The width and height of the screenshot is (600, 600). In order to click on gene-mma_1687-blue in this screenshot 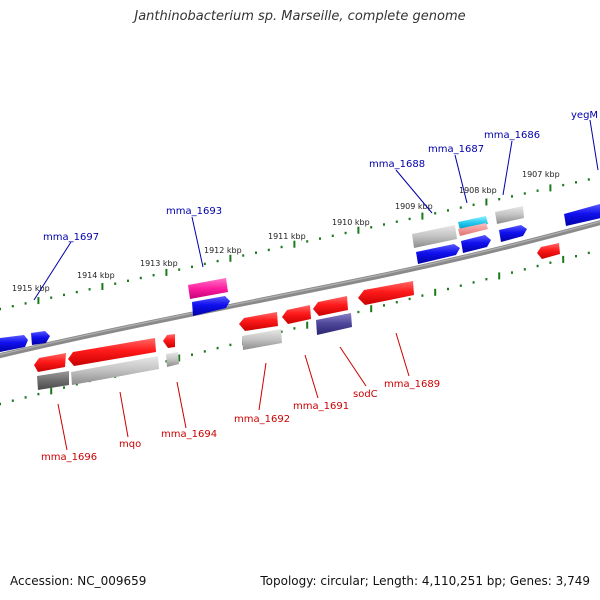, I will do `click(476, 244)`.